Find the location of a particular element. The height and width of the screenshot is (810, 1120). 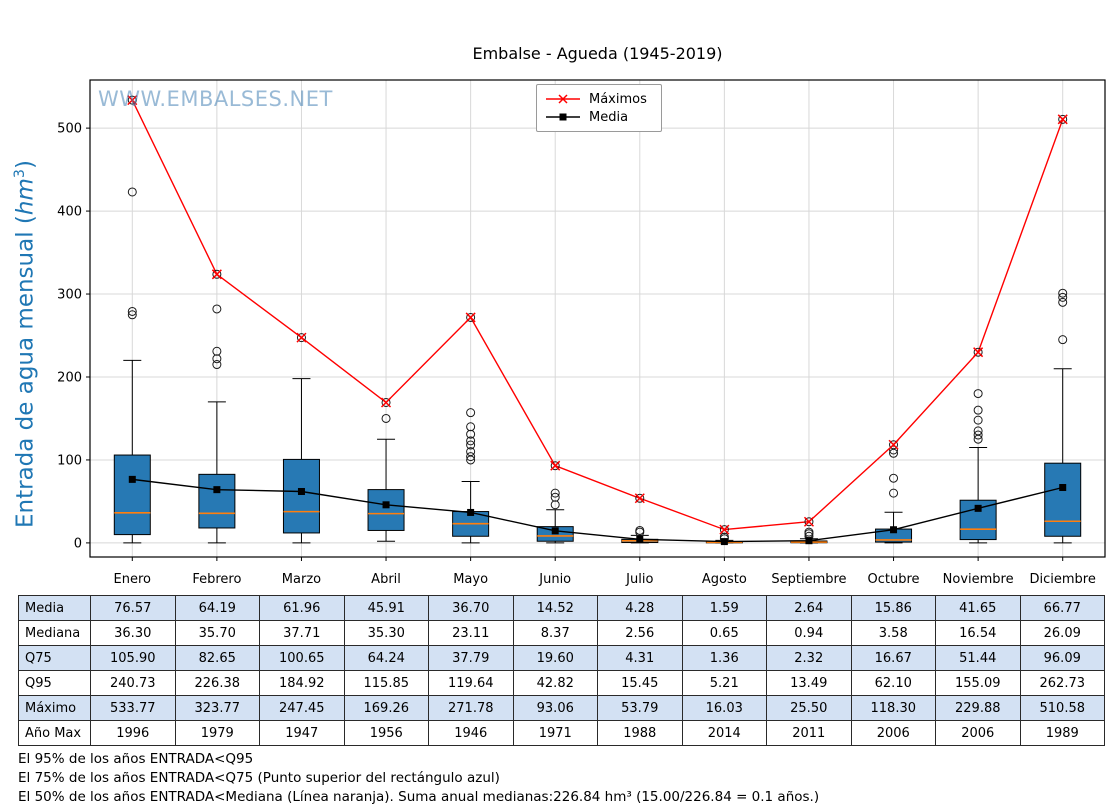

table-cell: 240.73 is located at coordinates (133, 683).